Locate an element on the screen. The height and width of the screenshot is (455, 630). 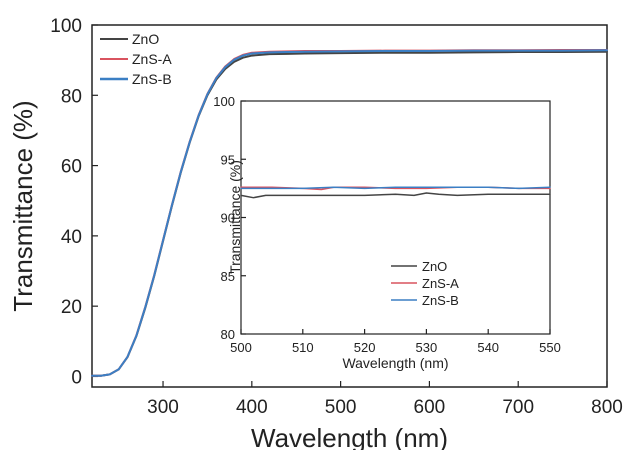
main-x-tick-label: 300 is located at coordinates (163, 407).